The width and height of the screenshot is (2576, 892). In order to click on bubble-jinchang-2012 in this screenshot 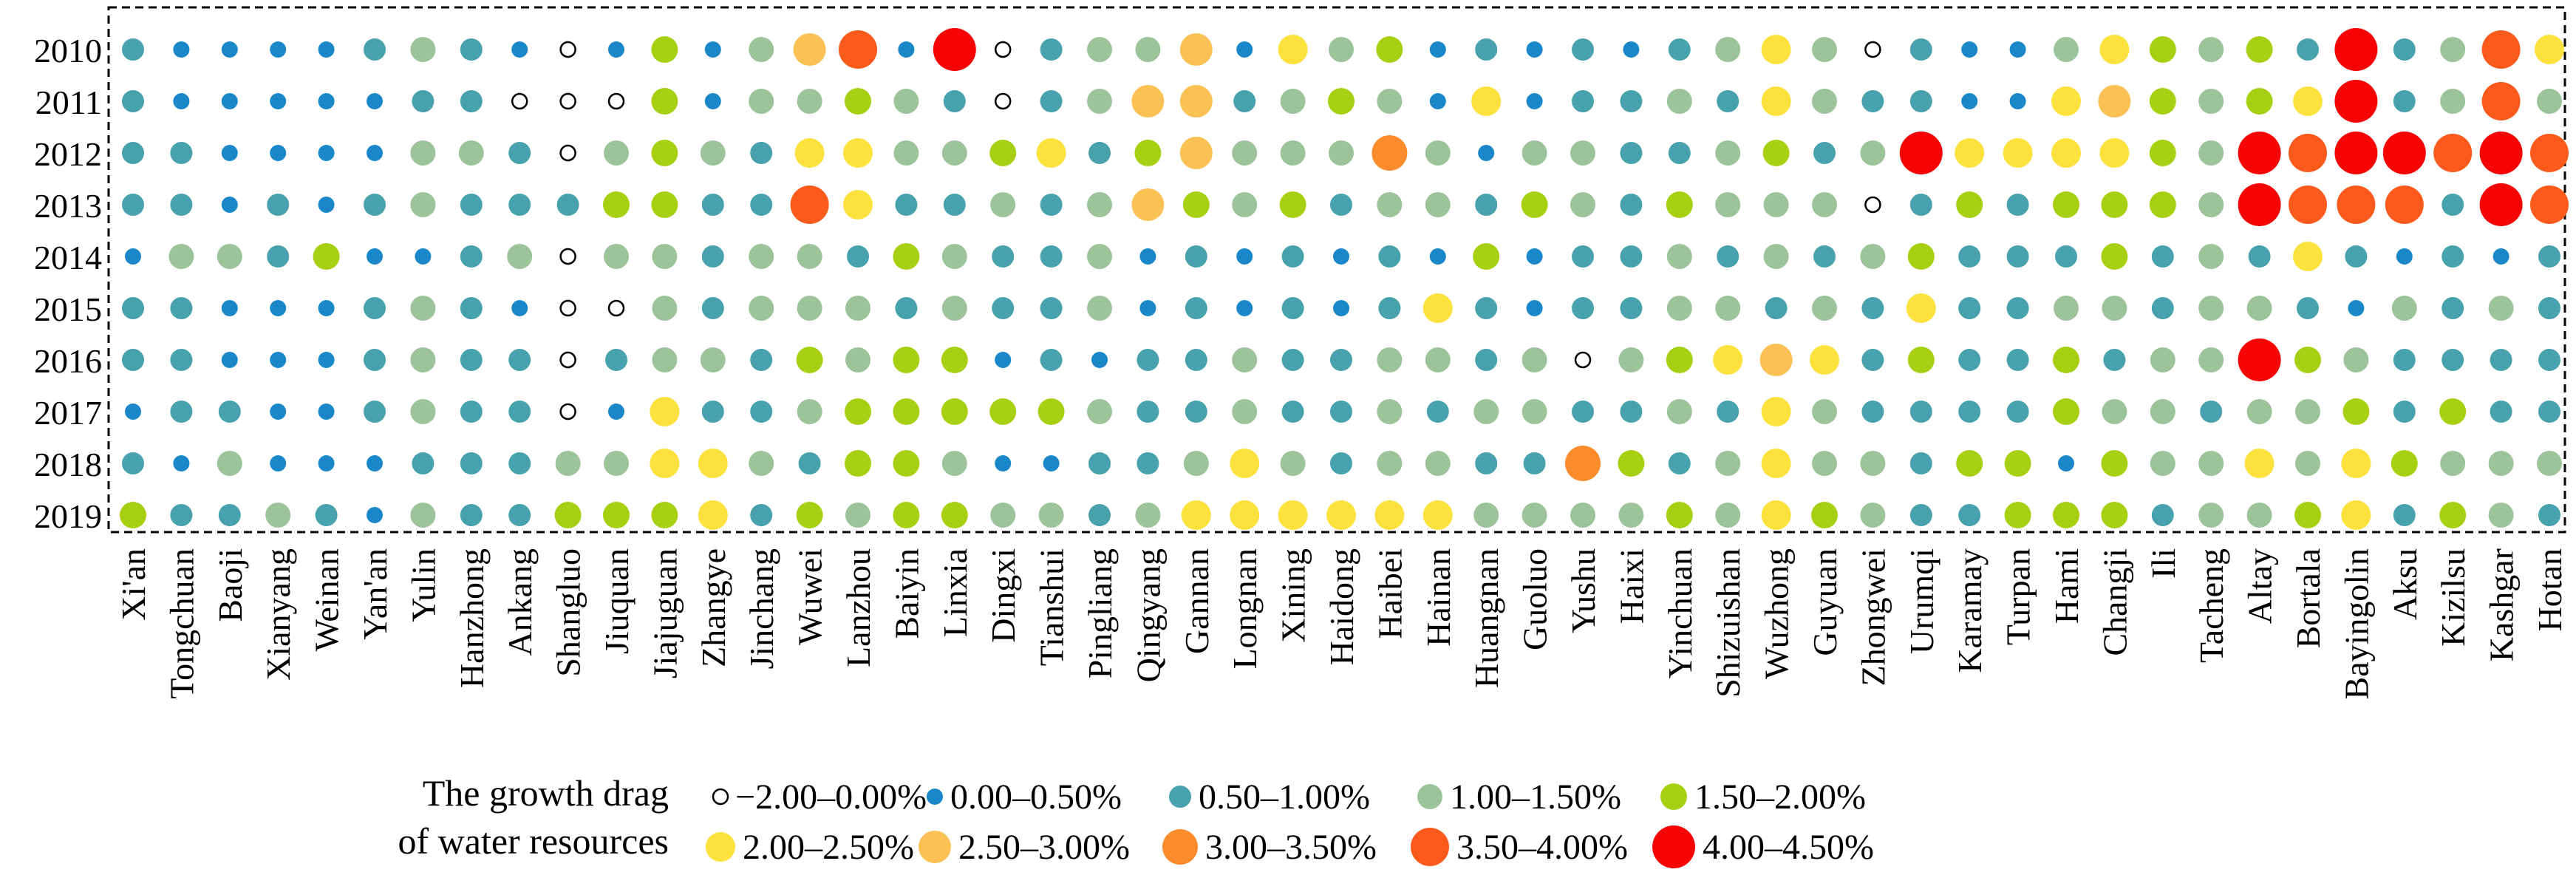, I will do `click(761, 153)`.